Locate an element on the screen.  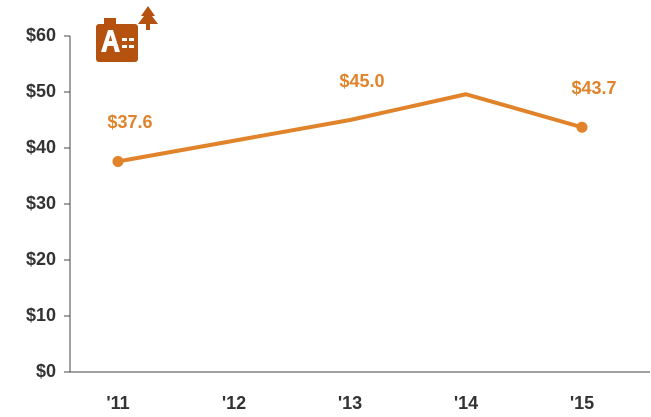
y-tick-label: $20 is located at coordinates (41, 259).